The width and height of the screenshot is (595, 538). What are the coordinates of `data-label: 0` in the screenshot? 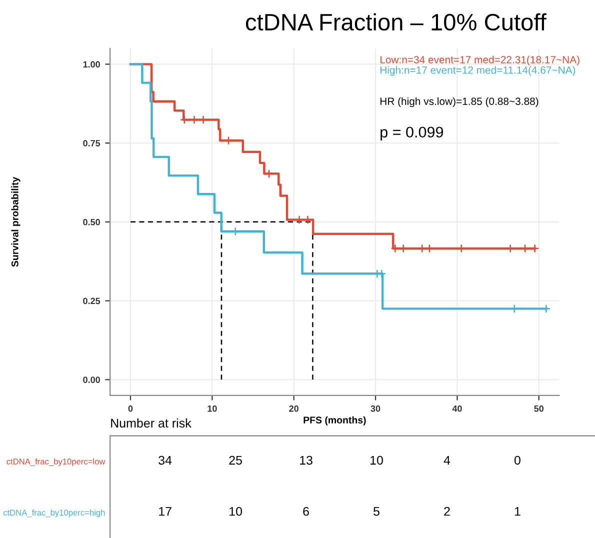 It's located at (517, 460).